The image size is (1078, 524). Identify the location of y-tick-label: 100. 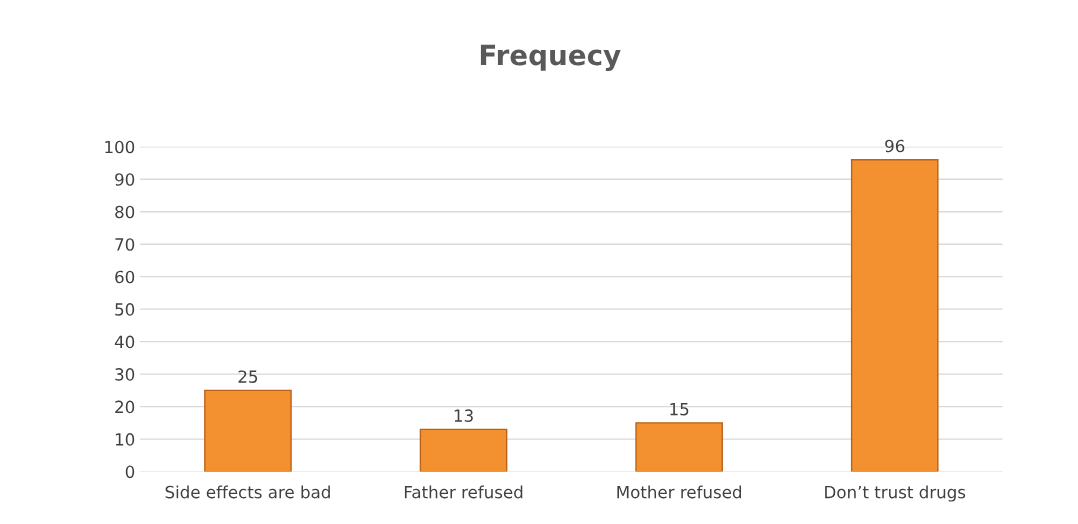
(120, 147).